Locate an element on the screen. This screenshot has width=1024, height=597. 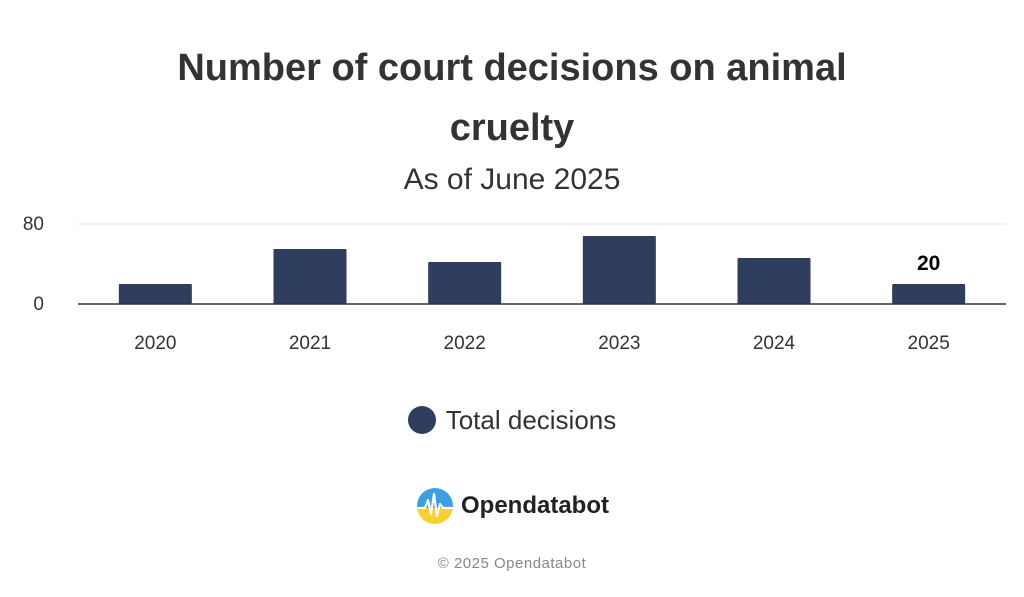
data-label: 20 is located at coordinates (928, 263).